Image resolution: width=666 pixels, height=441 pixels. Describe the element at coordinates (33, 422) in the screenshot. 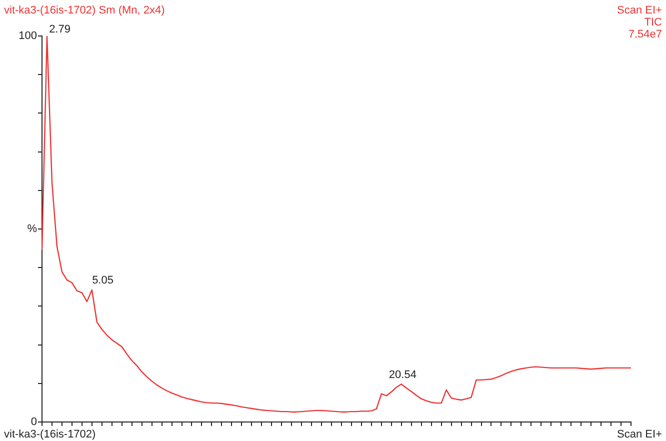

I see `y-tick-label: 0` at that location.